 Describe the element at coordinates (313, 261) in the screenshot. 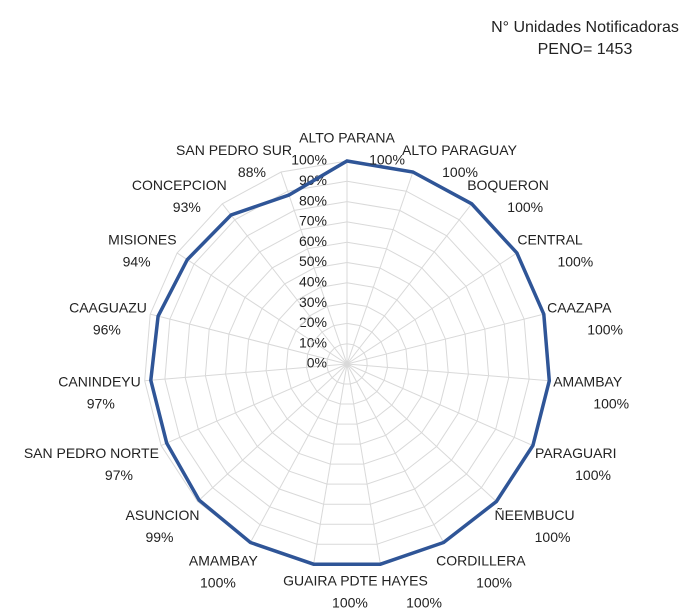

I see `r-tick-label: 50%` at that location.